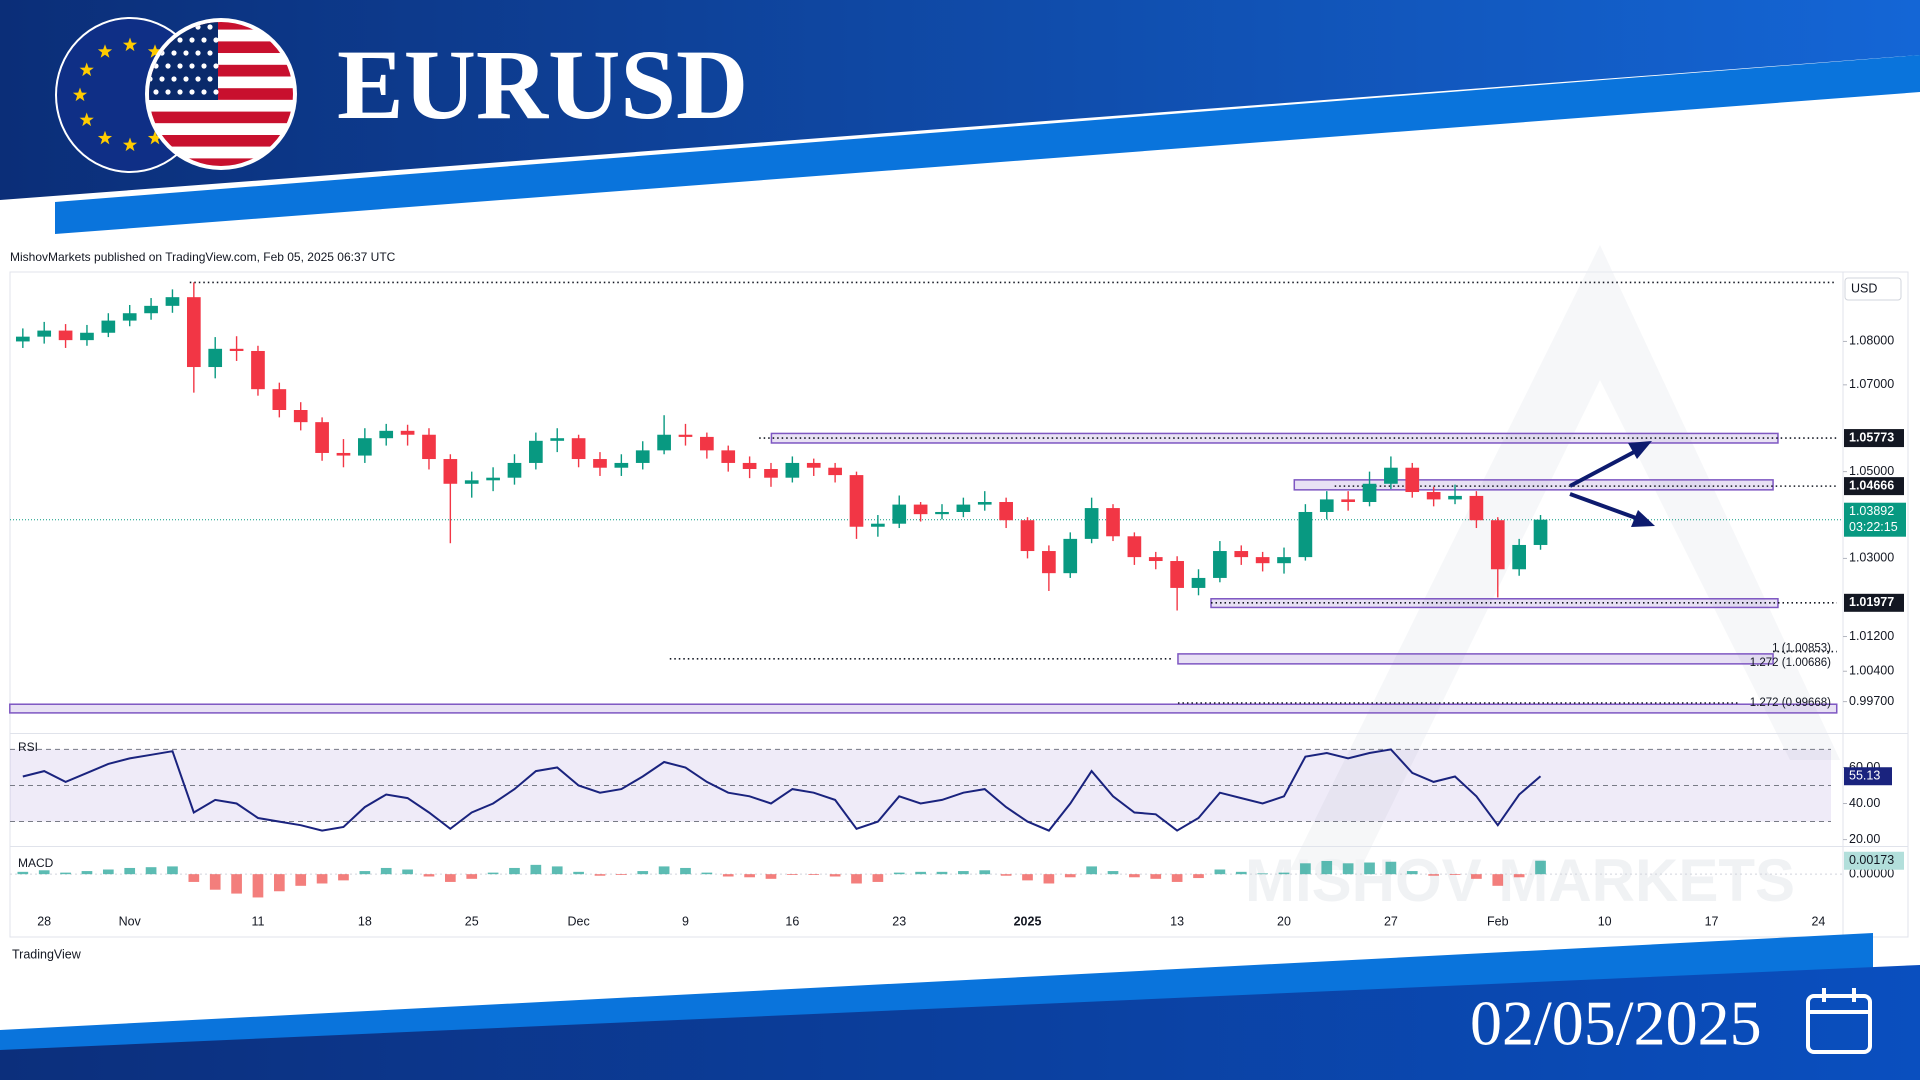 The height and width of the screenshot is (1080, 1920). What do you see at coordinates (899, 921) in the screenshot?
I see `x-tick-label: 23` at bounding box center [899, 921].